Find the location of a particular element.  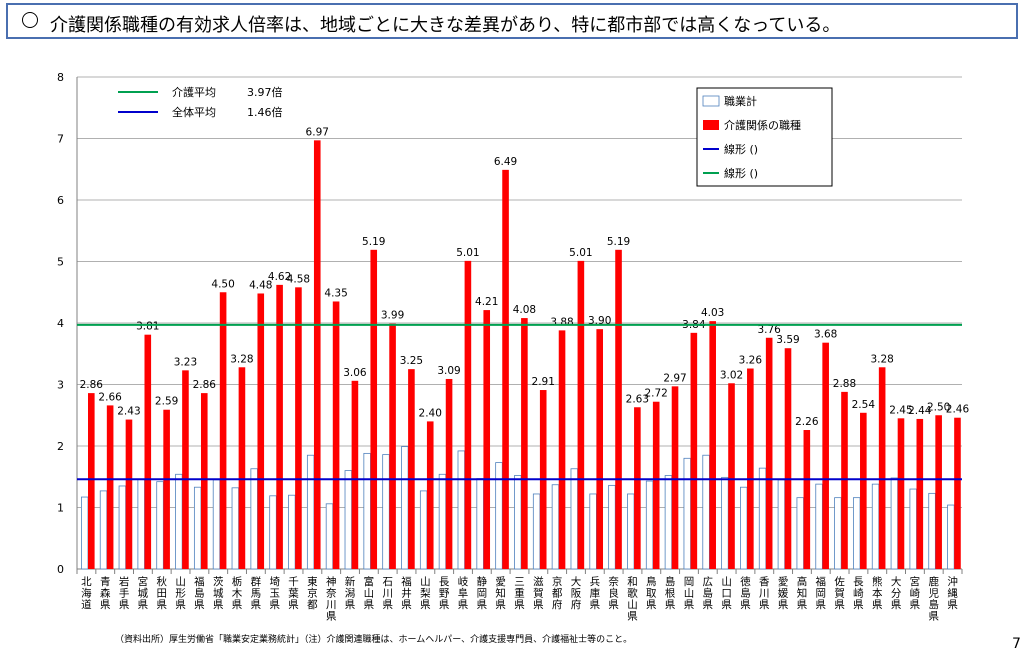

category-label: 梨 is located at coordinates (425, 593).